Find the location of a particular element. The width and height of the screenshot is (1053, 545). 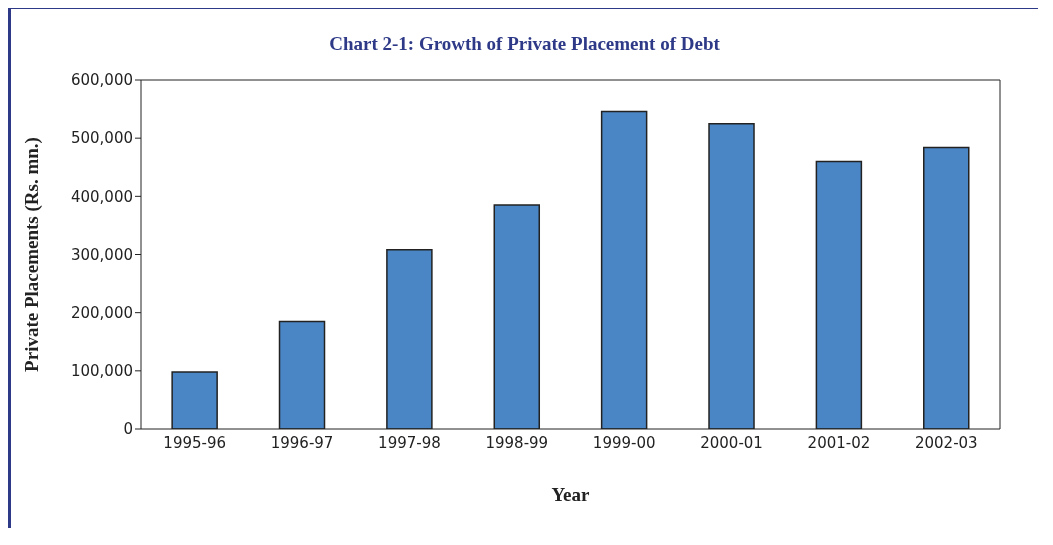

x-tick-label: 1999-00 is located at coordinates (624, 442).